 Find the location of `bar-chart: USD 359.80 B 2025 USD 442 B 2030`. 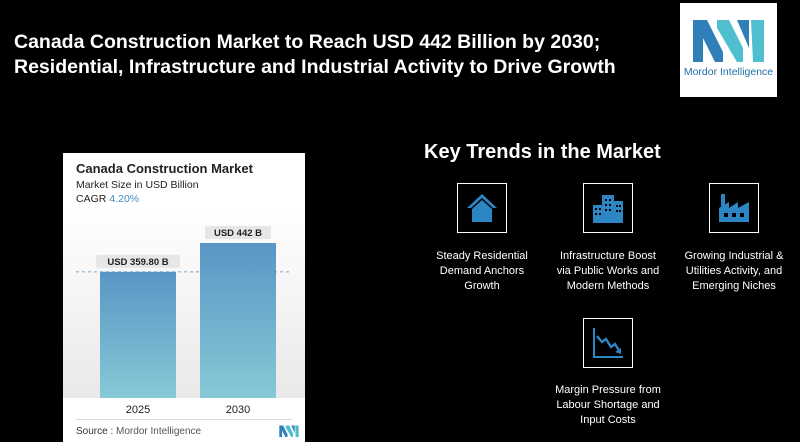

bar-chart: USD 359.80 B 2025 USD 442 B 2030 is located at coordinates (184, 312).